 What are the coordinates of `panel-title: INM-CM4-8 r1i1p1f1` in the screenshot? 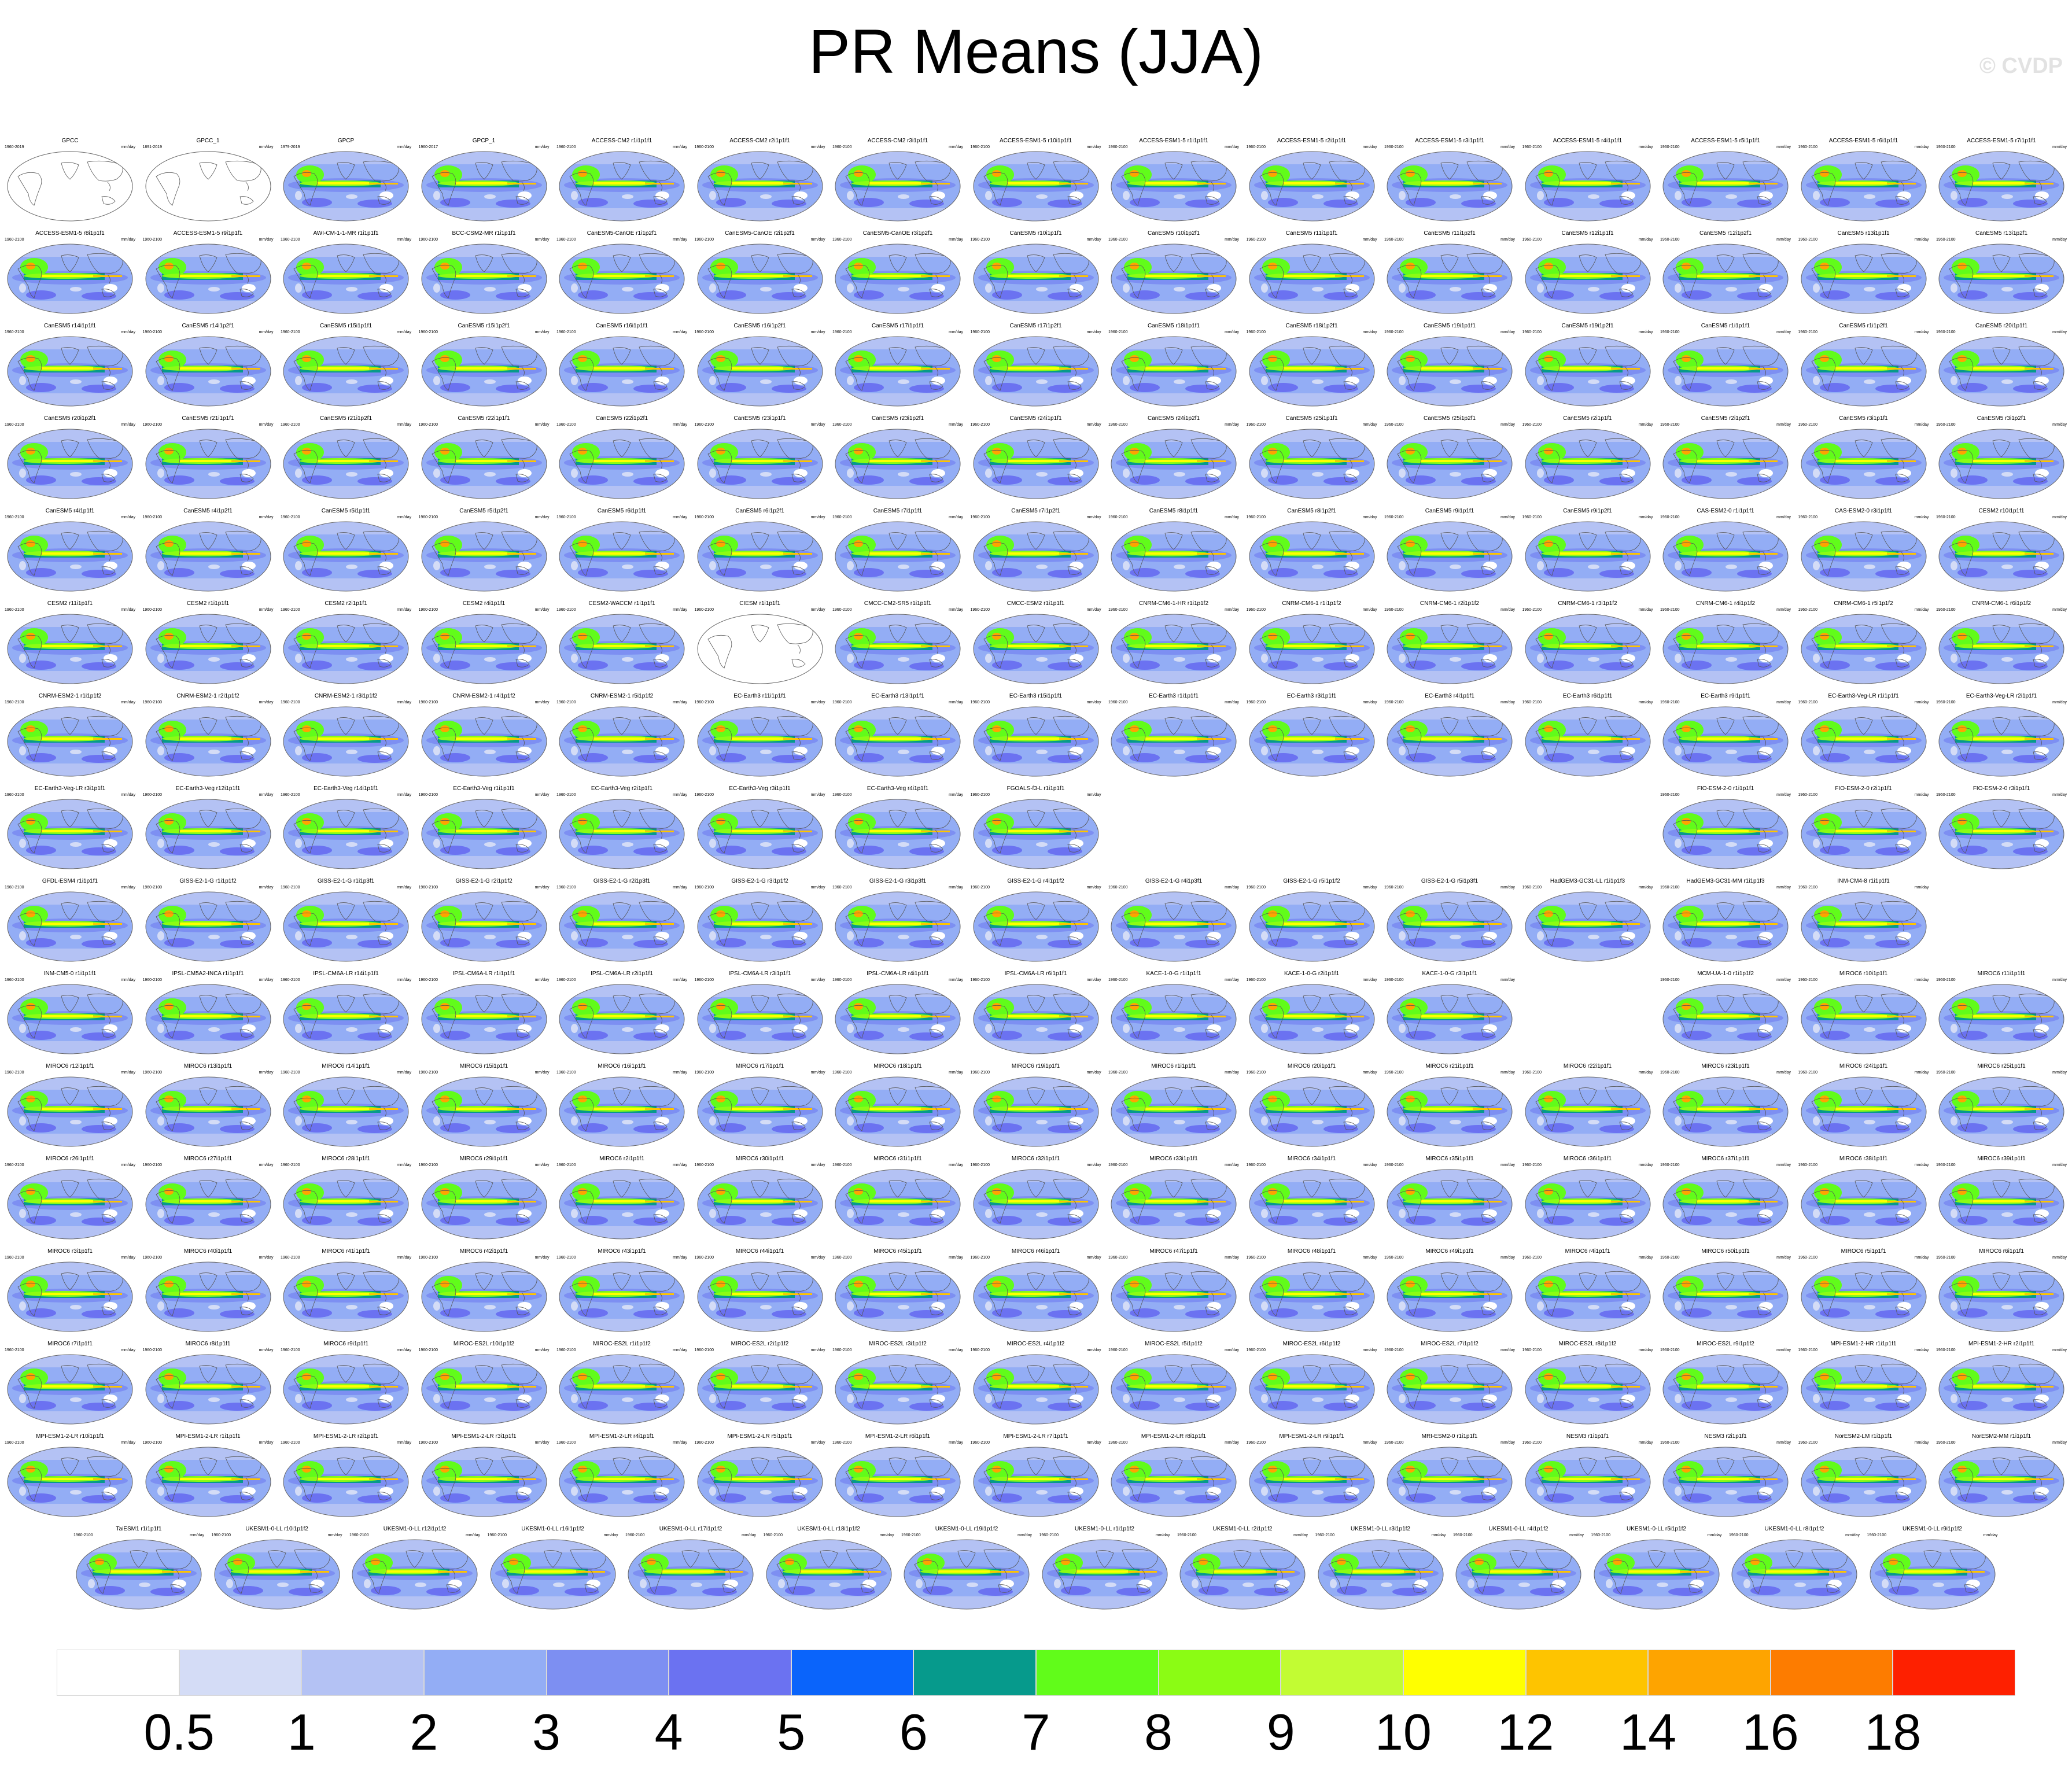 It's located at (1863, 881).